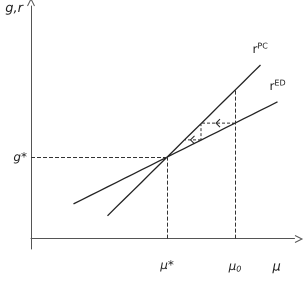  Describe the element at coordinates (166, 265) in the screenshot. I see `x-tick-label: μ*` at that location.